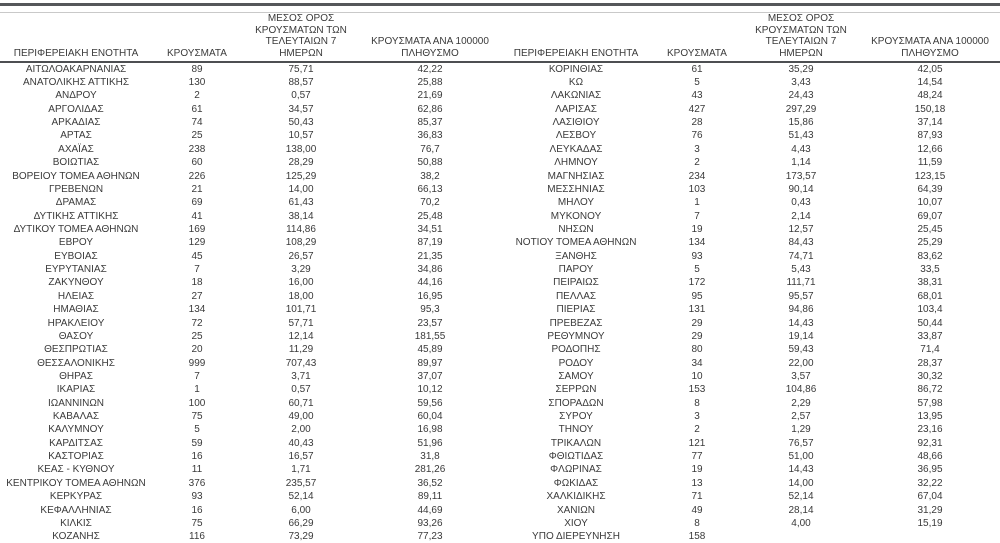  Describe the element at coordinates (930, 336) in the screenshot. I see `per100k-cell: 33,87` at that location.